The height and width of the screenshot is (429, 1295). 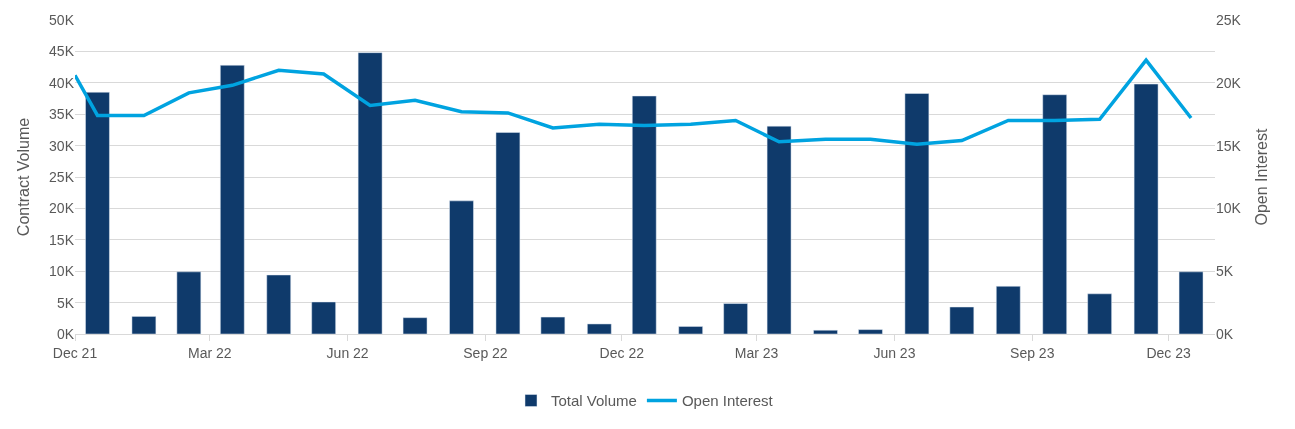 I want to click on x-tick-label: Dec 22, so click(x=622, y=352).